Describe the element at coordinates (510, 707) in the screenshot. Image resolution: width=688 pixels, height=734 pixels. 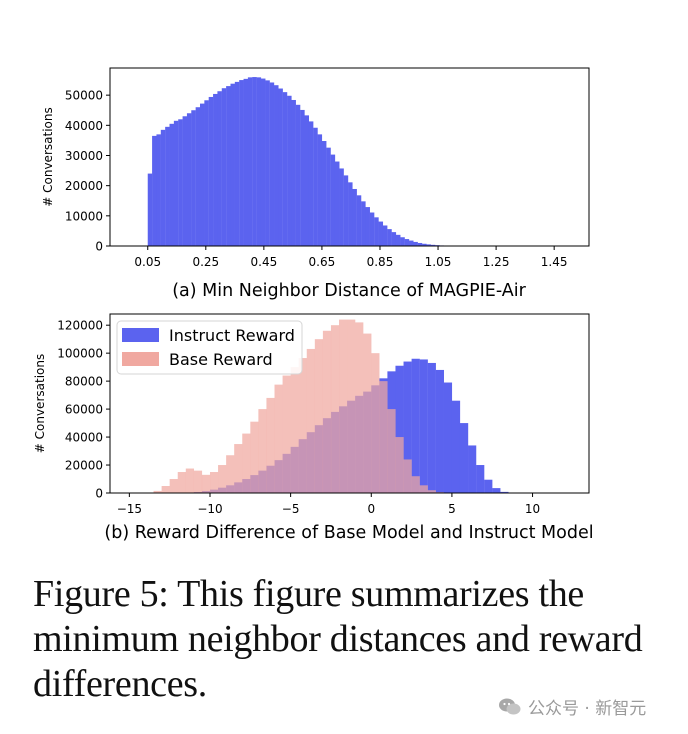
I see `wechat-icon` at that location.